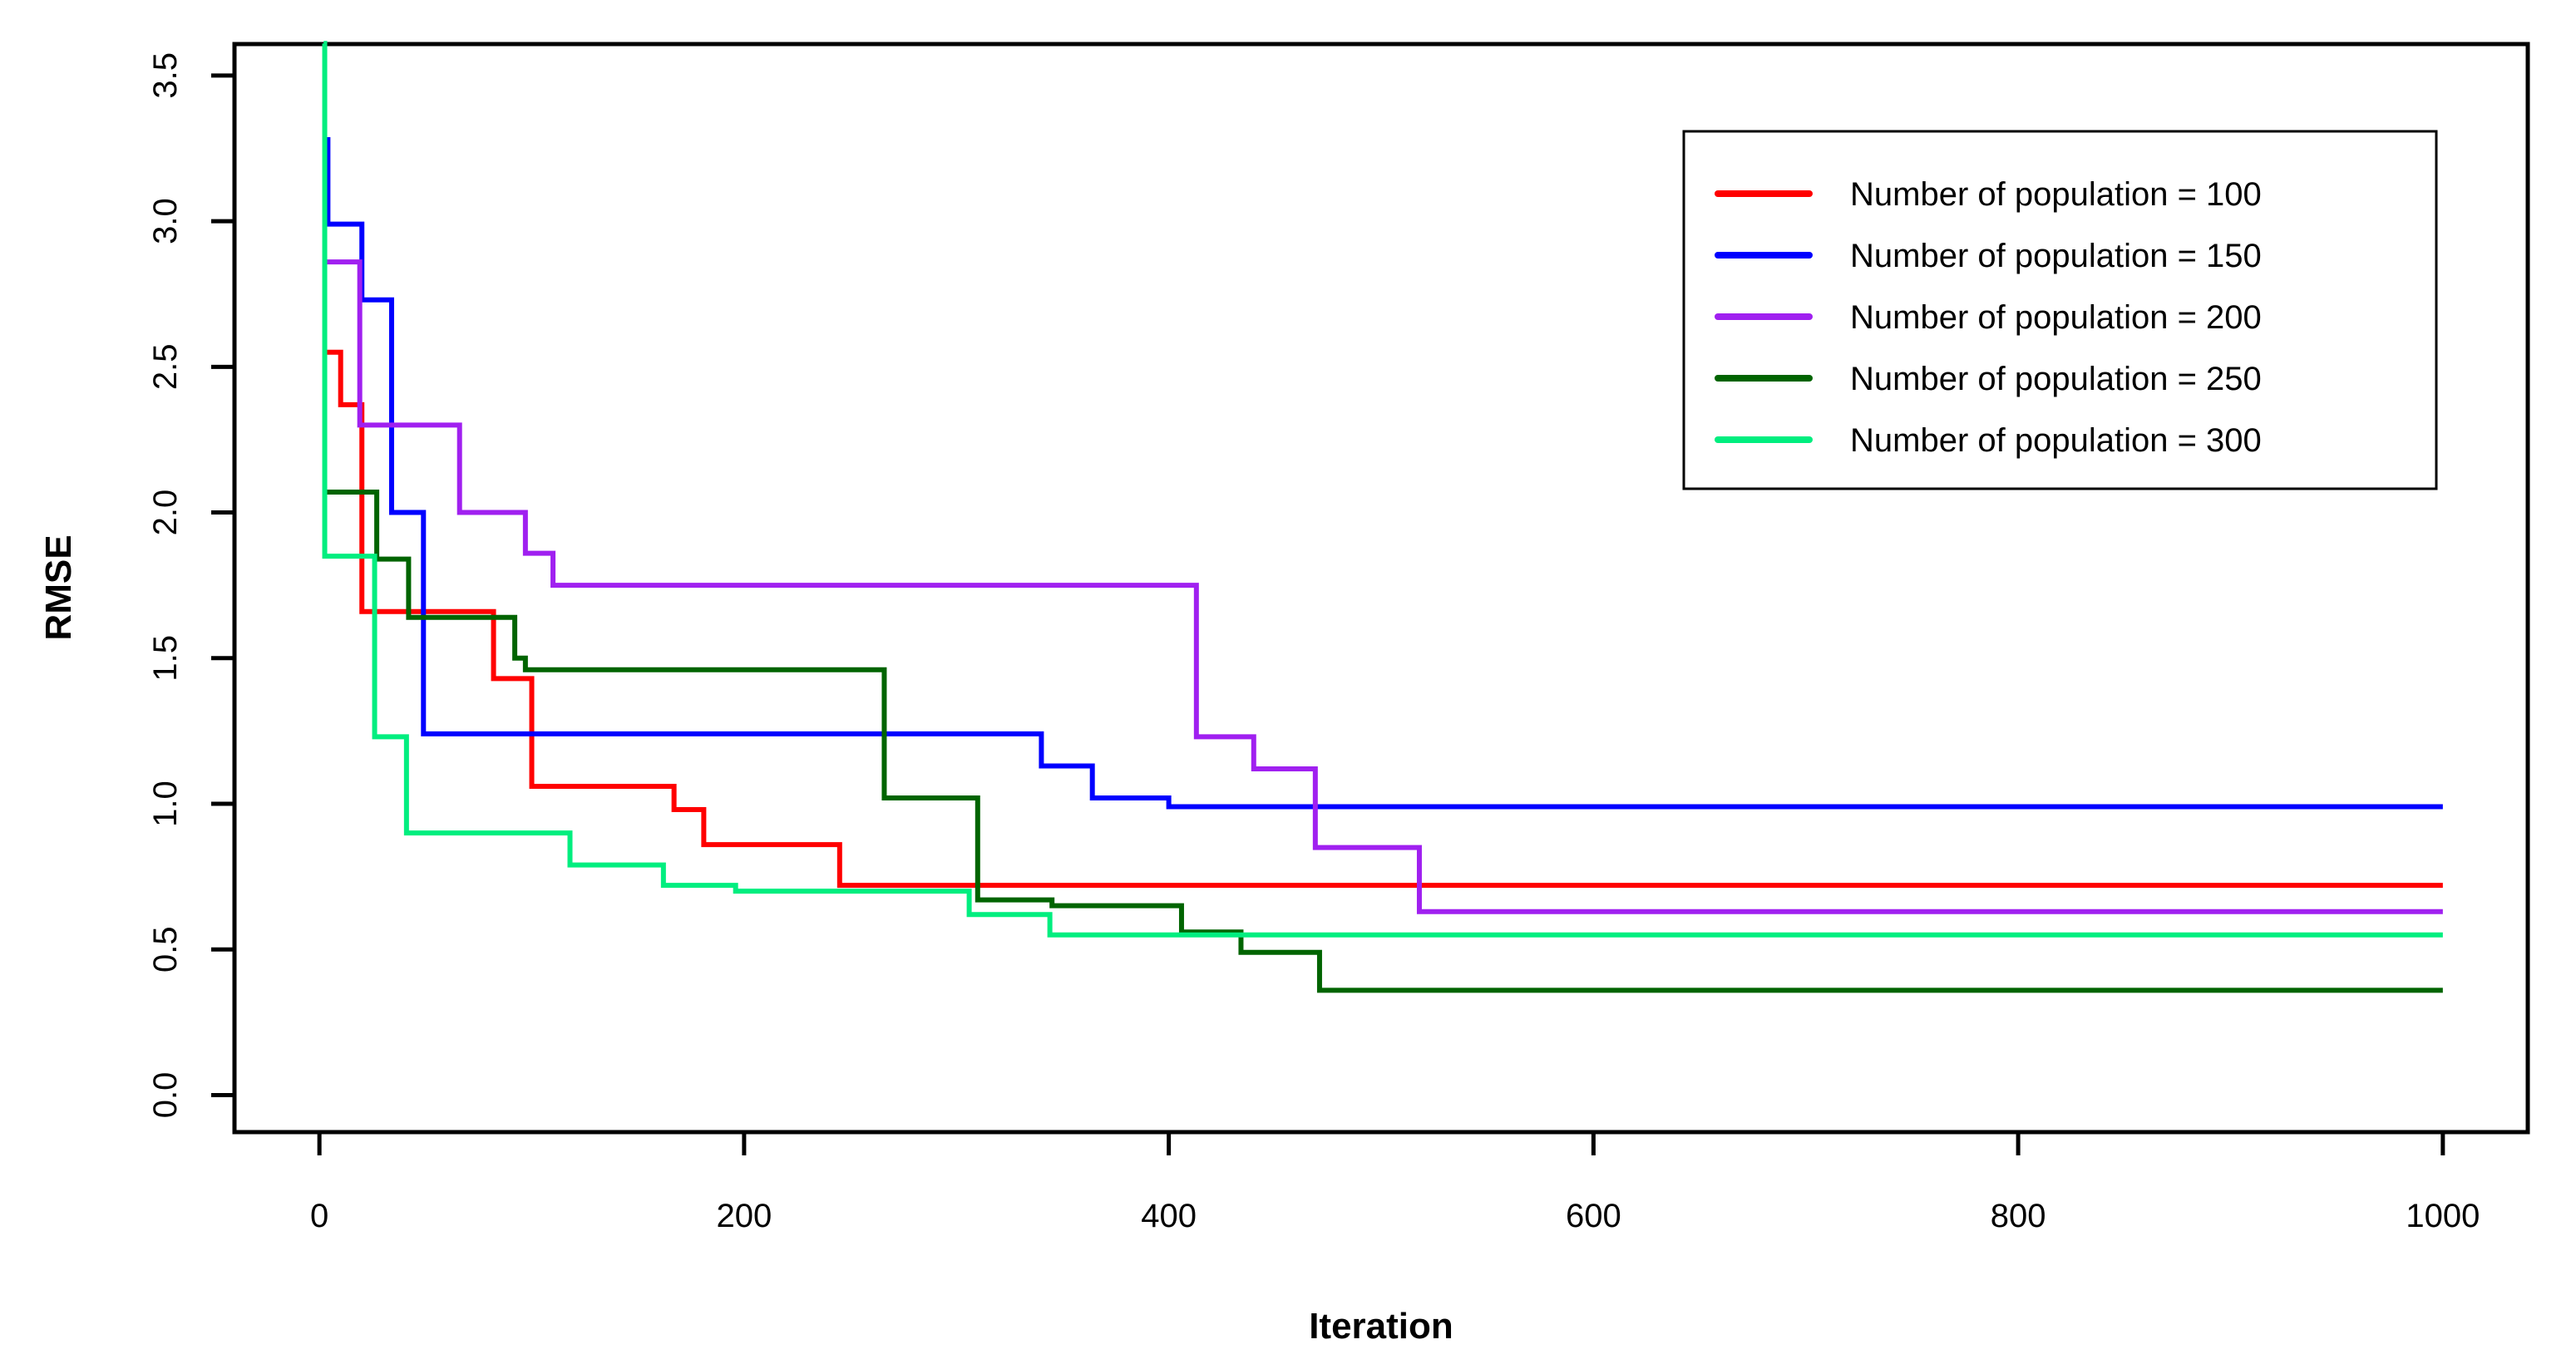 This screenshot has height=1369, width=2576. Describe the element at coordinates (165, 75) in the screenshot. I see `y-tick-label: 3.5` at that location.